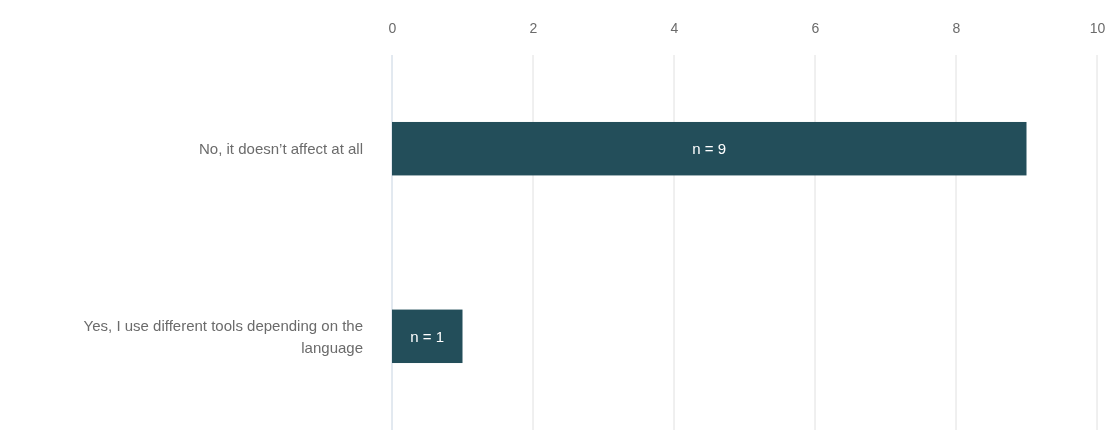  What do you see at coordinates (956, 28) in the screenshot?
I see `x-tick-label: 8` at bounding box center [956, 28].